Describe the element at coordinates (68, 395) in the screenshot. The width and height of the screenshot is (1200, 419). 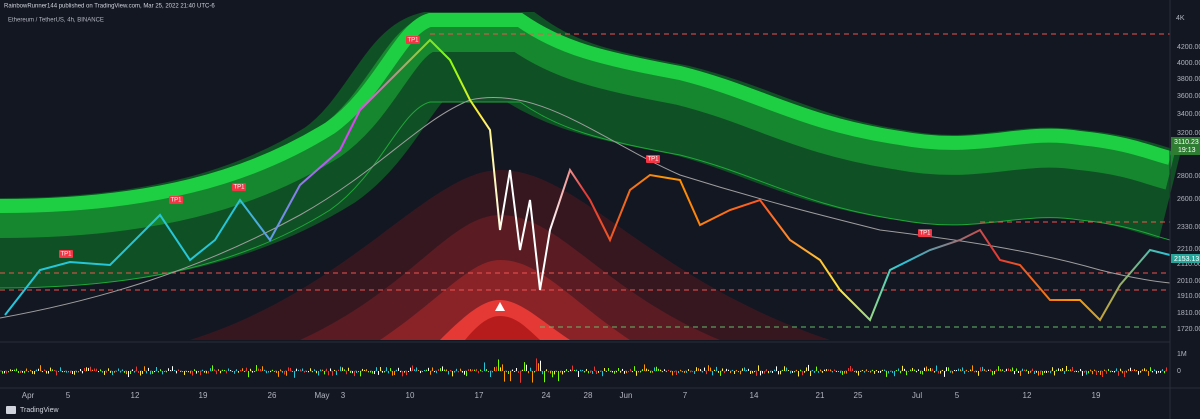
I see `date-label: 5` at that location.